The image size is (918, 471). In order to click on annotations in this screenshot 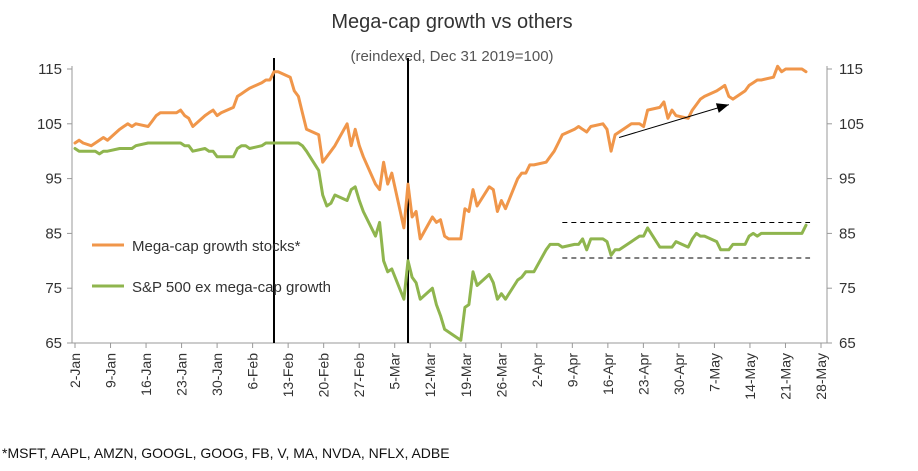, I will do `click(686, 181)`.